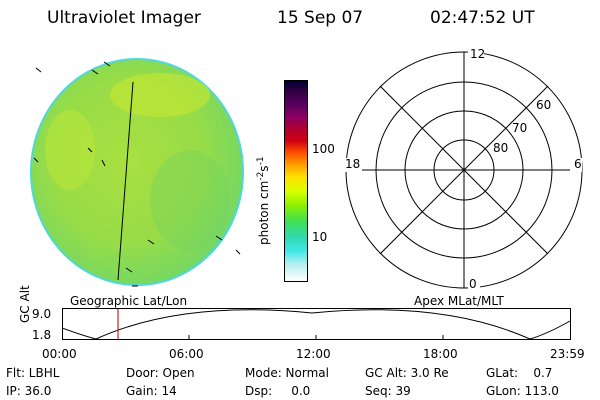 The image size is (600, 400). Describe the element at coordinates (519, 373) in the screenshot. I see `glat-field: GLat: 0.7` at that location.